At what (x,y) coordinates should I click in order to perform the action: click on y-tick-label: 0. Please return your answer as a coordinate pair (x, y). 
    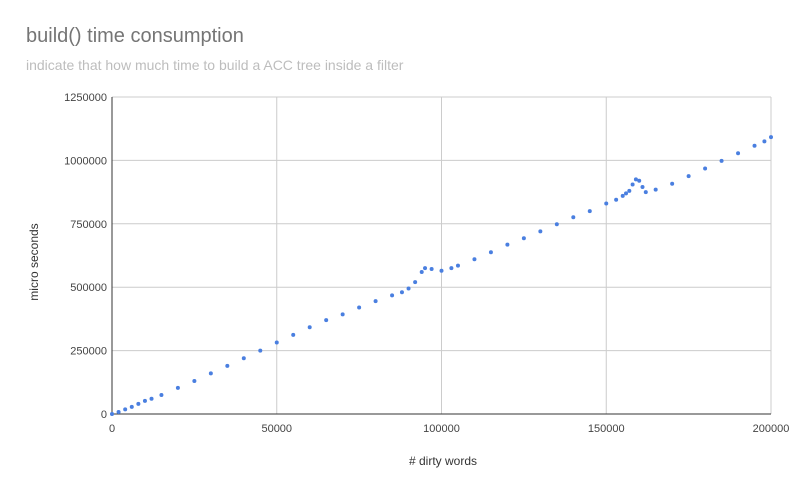
    Looking at the image, I should click on (104, 415).